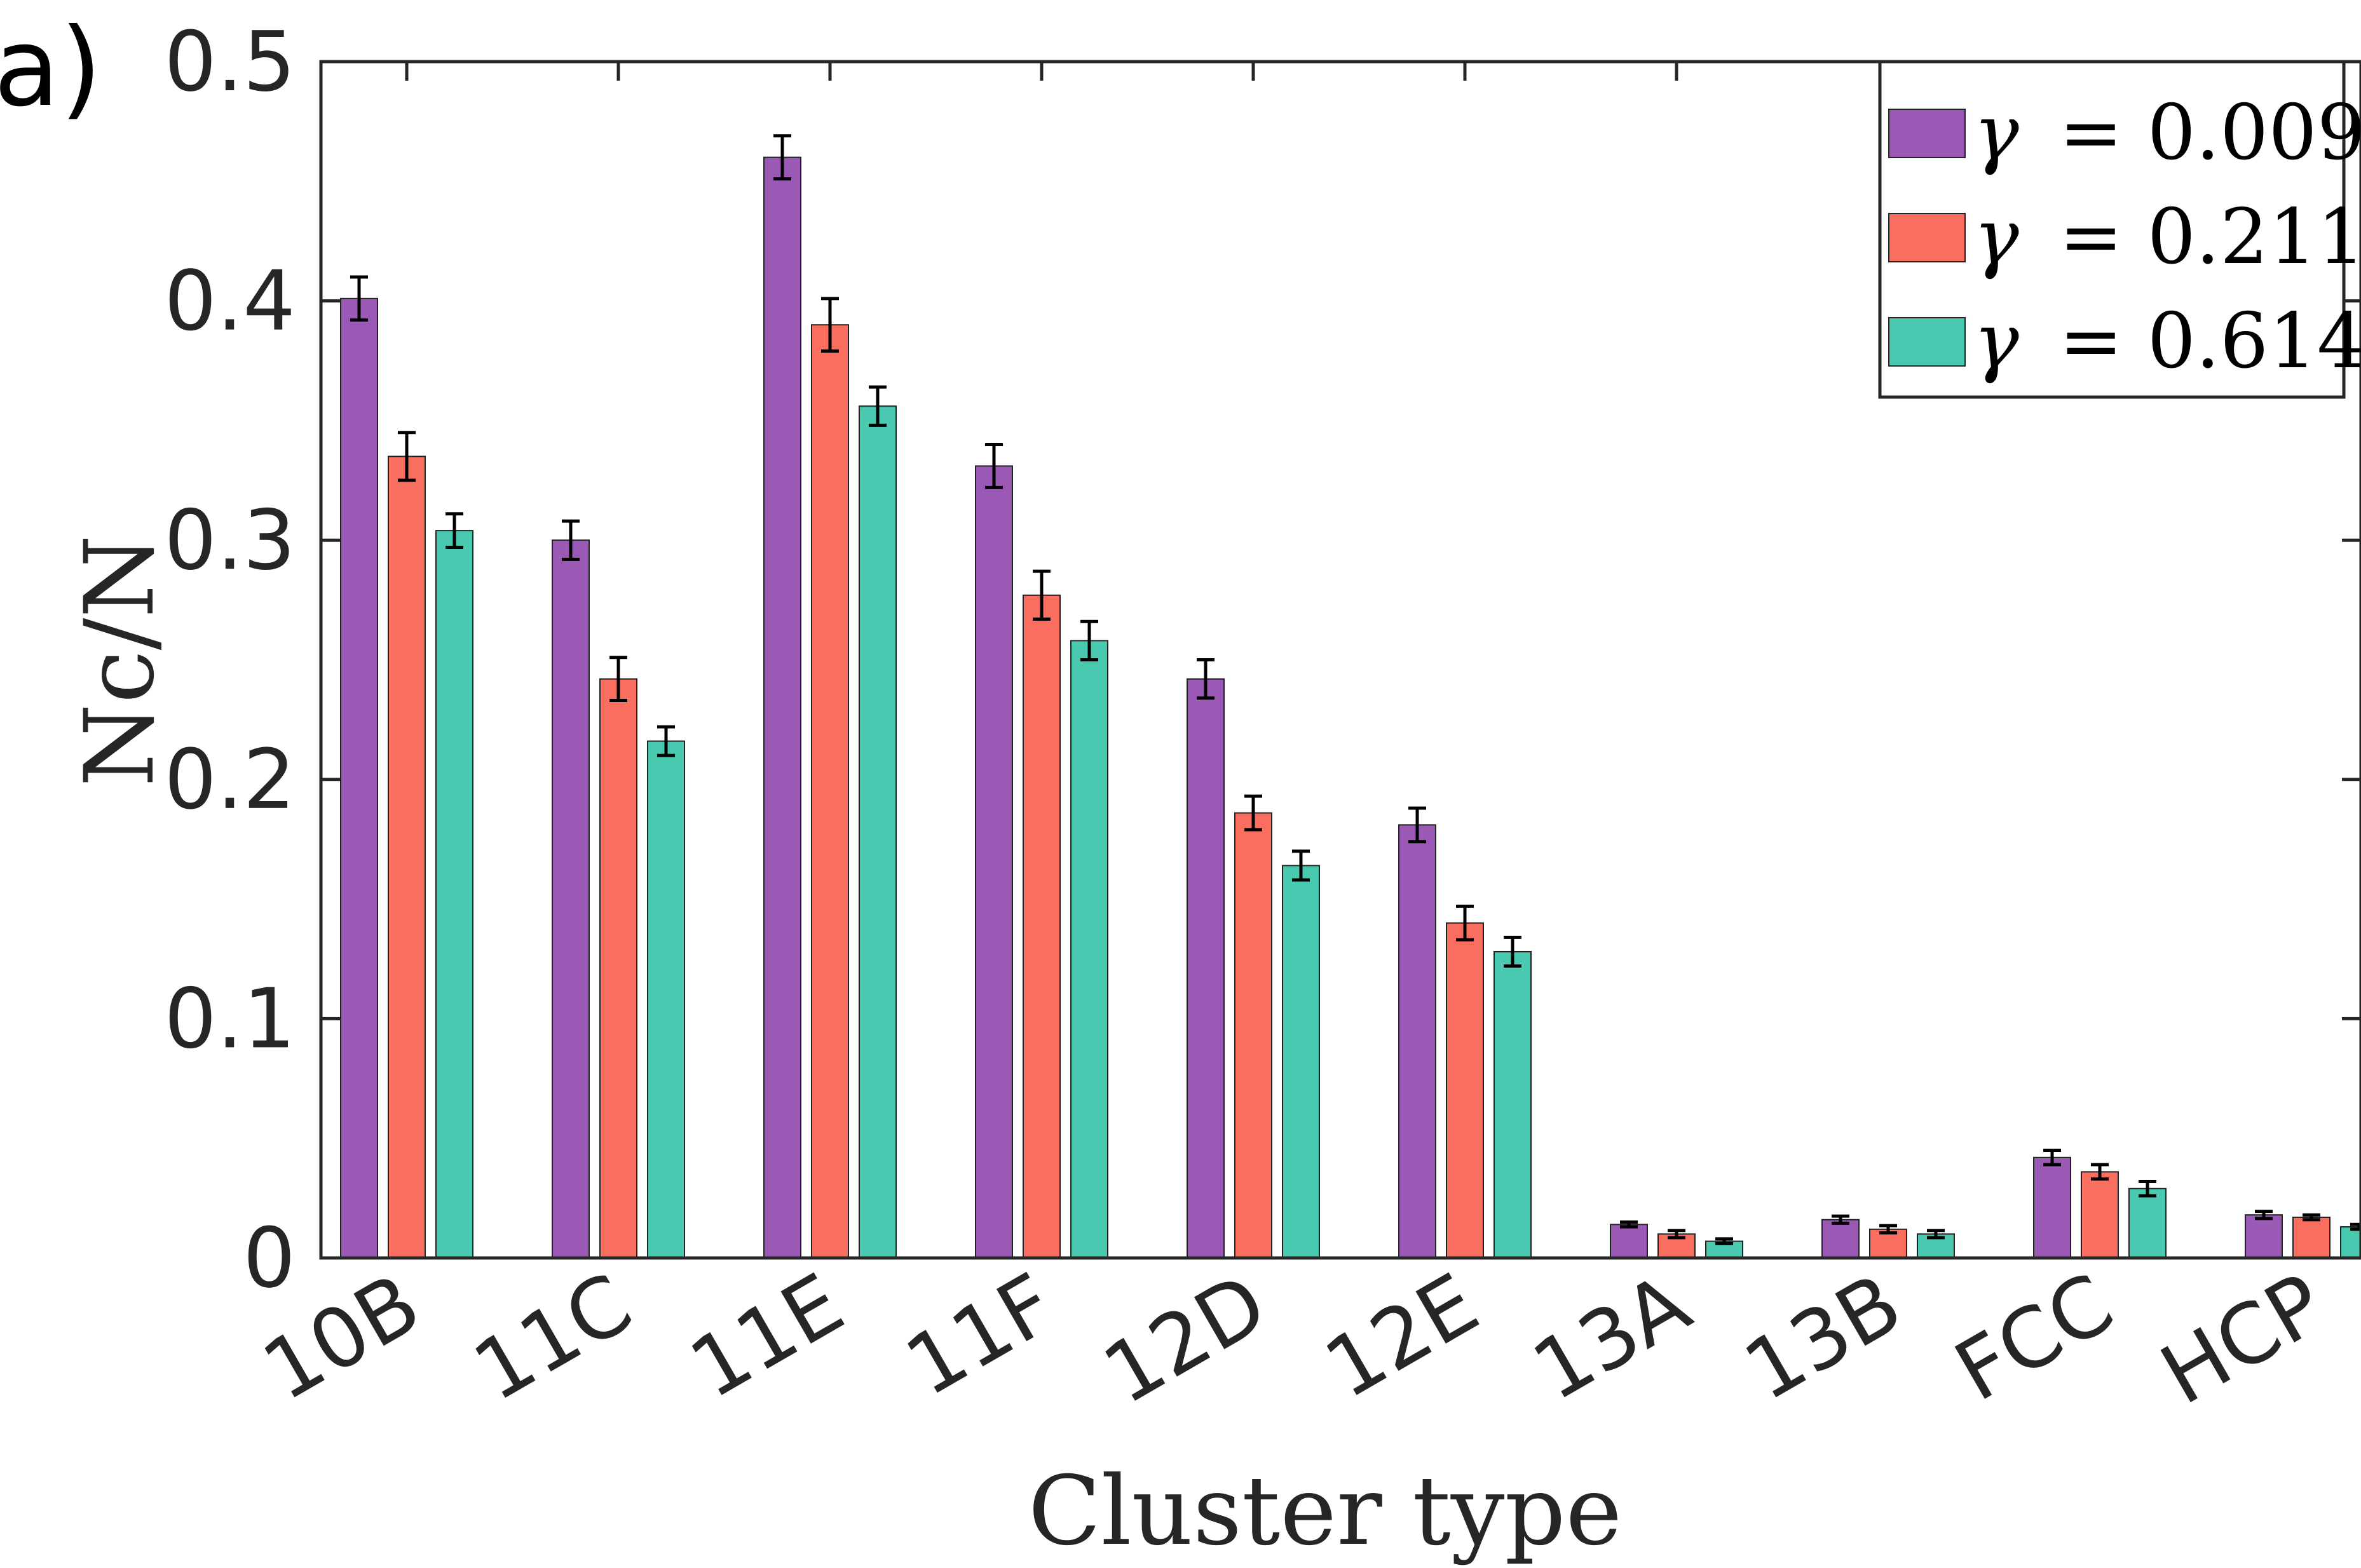 Image resolution: width=2361 pixels, height=1568 pixels. Describe the element at coordinates (2210, 341) in the screenshot. I see `legend-value-2: = 0.614` at that location.